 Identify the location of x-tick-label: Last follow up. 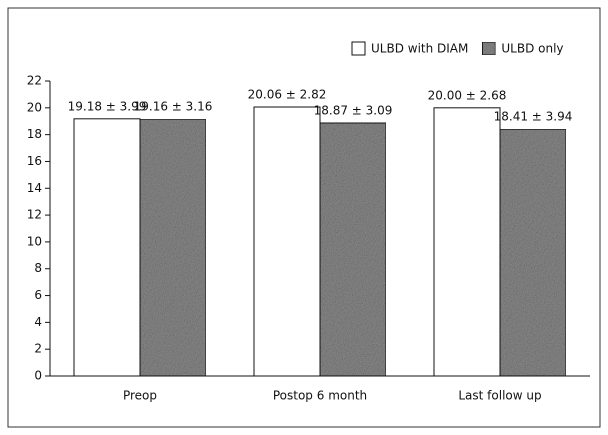
(499, 396).